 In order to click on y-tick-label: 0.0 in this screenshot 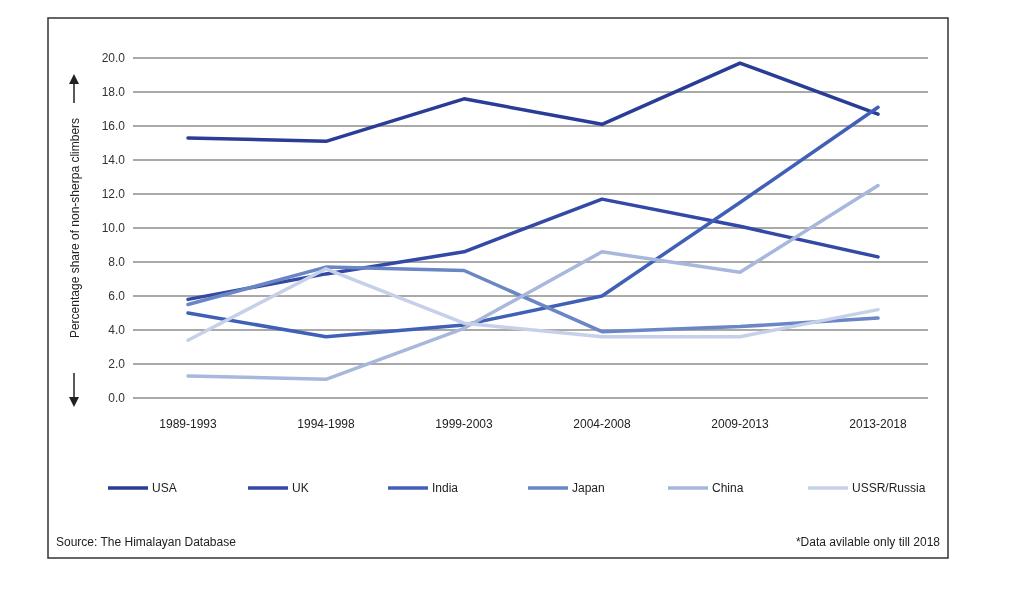, I will do `click(117, 398)`.